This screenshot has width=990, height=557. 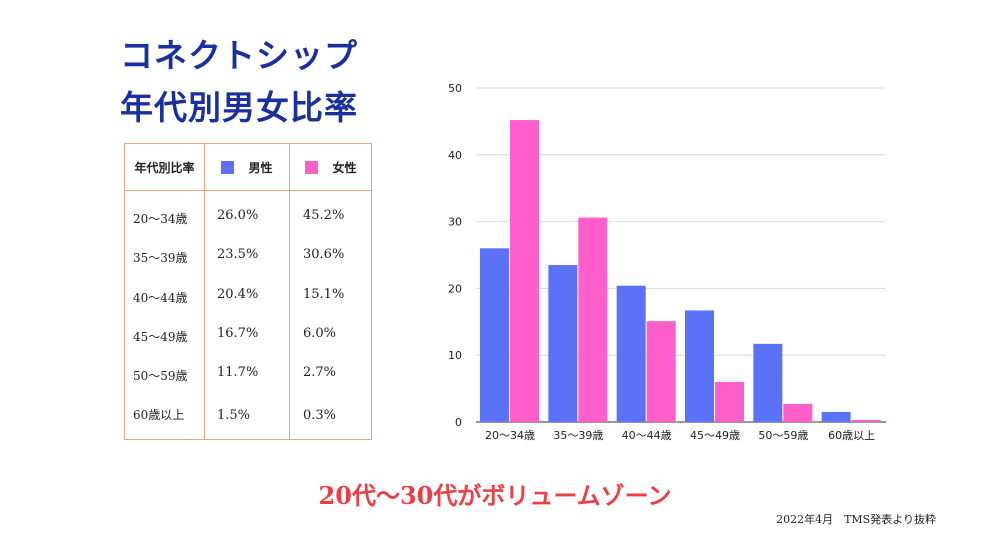 I want to click on table-cell-female: 6.0%, so click(x=320, y=333).